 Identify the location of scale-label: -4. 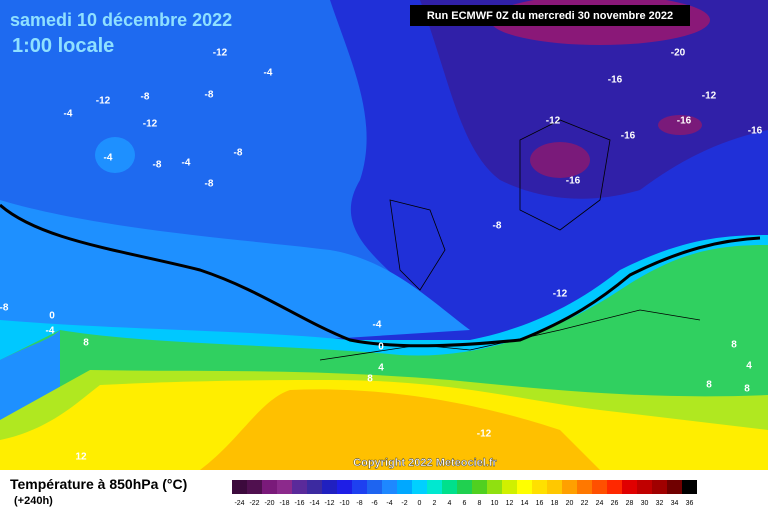
(389, 503).